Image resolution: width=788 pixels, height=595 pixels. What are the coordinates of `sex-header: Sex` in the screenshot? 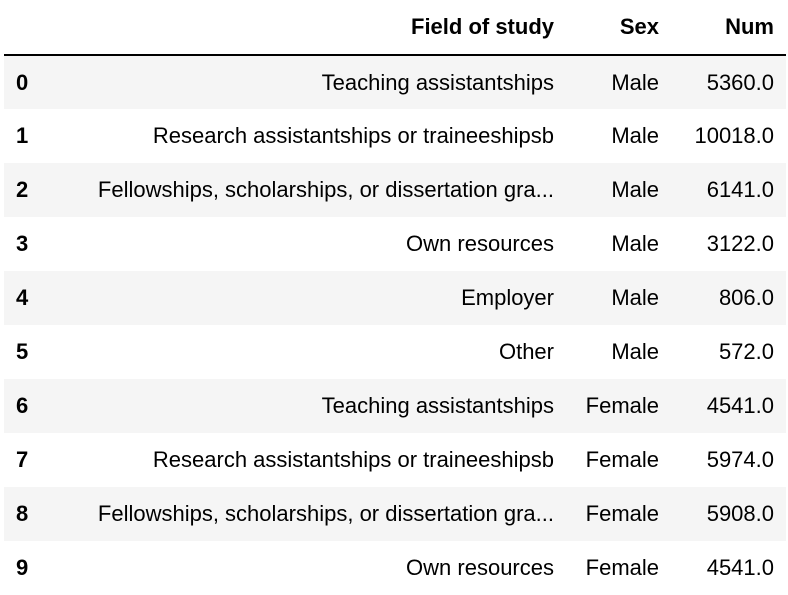 It's located at (618, 28).